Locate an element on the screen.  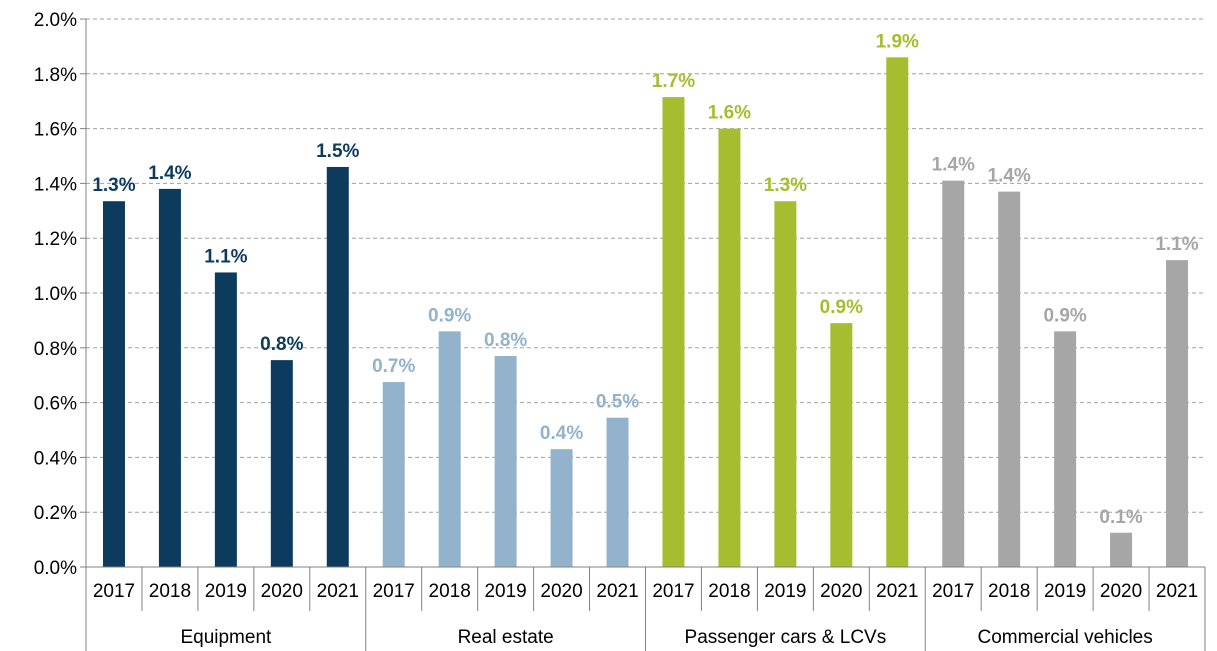
y-tick-label: 1.2% is located at coordinates (55, 239).